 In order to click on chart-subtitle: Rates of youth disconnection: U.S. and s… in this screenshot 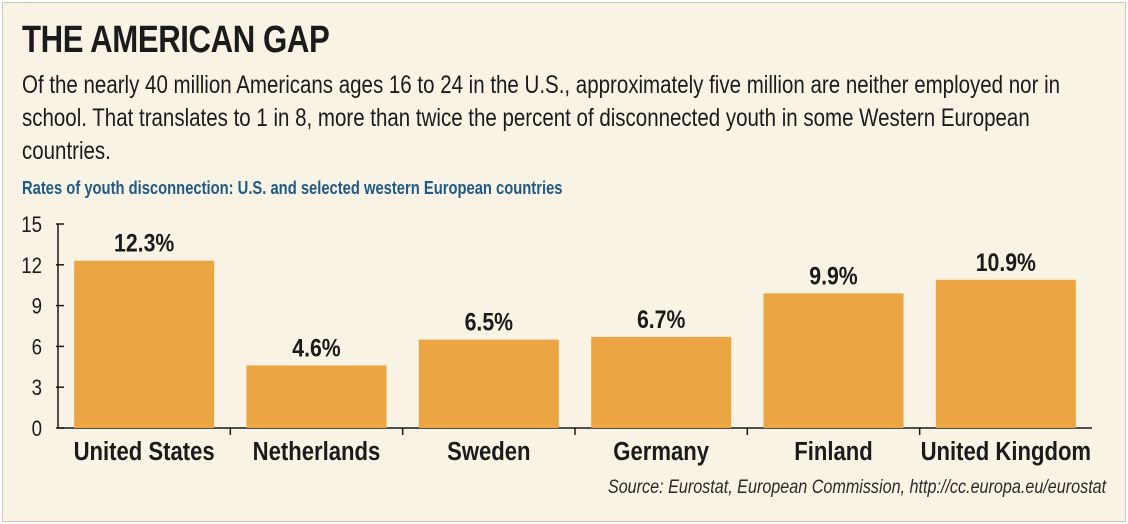, I will do `click(292, 188)`.